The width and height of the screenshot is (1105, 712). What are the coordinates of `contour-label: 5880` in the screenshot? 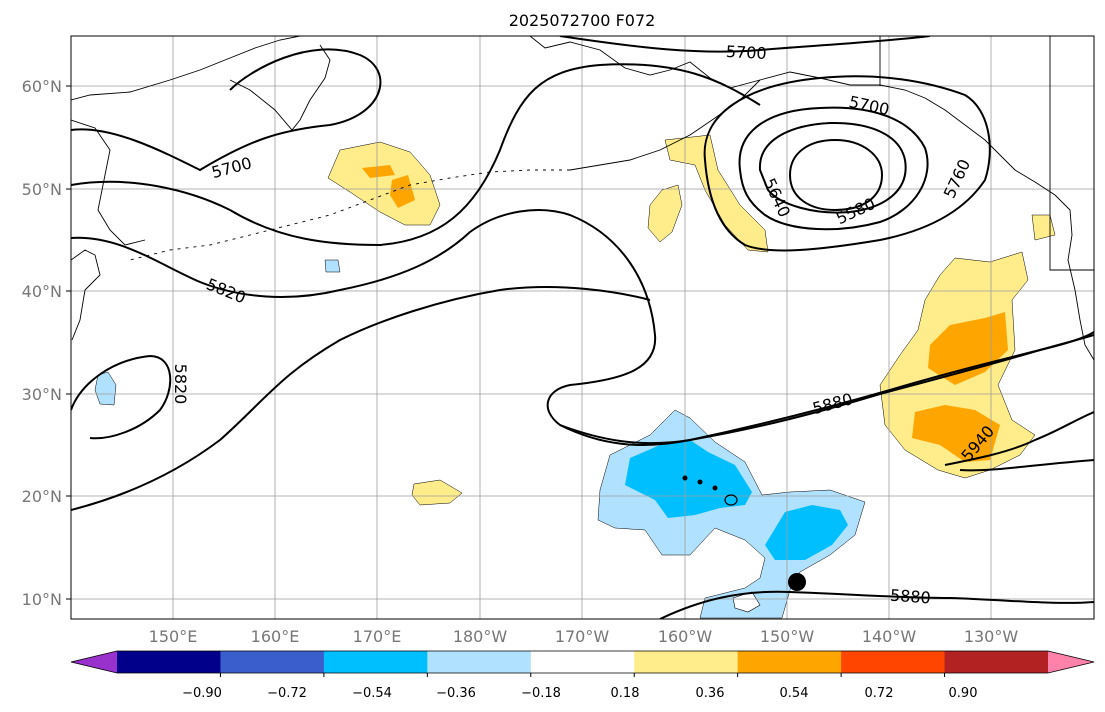 It's located at (910, 597).